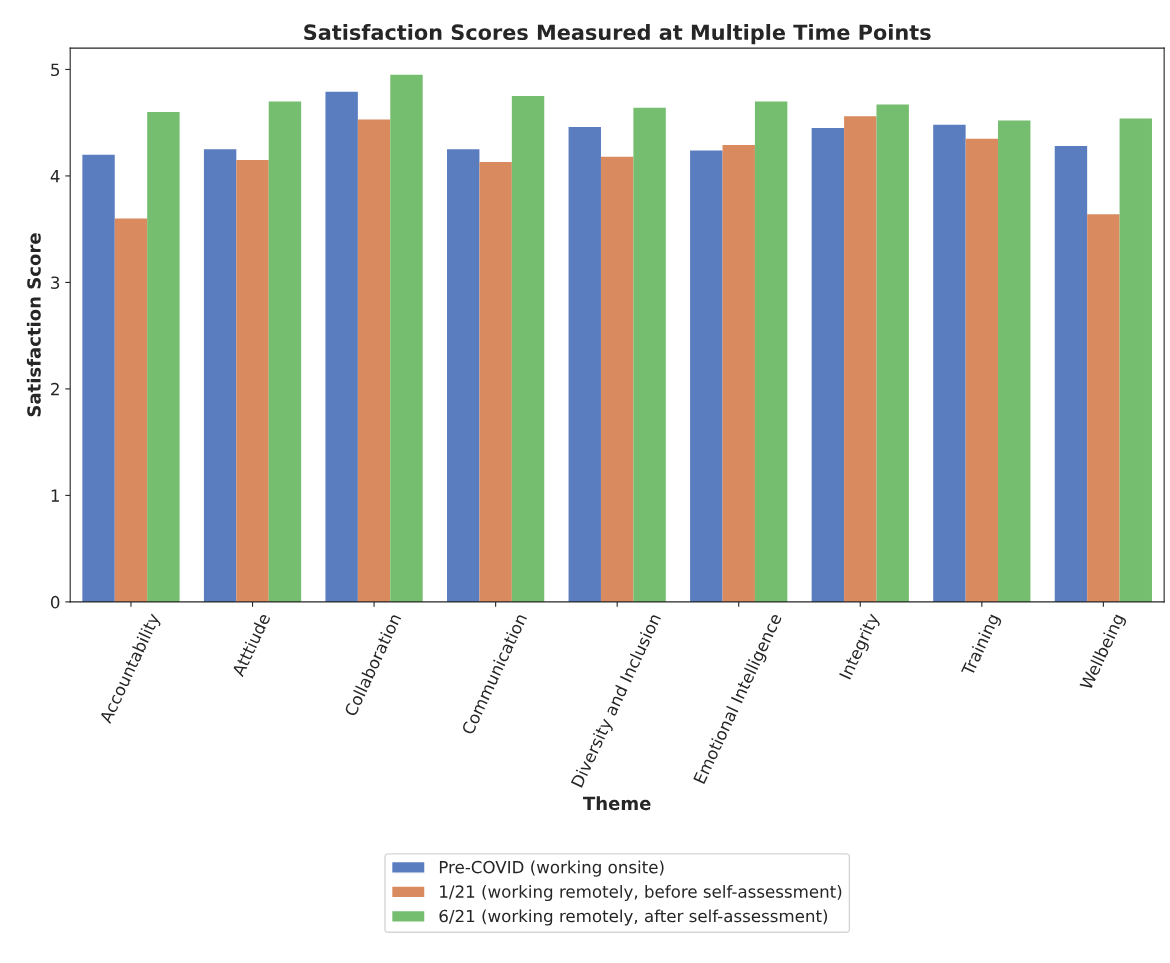 The image size is (1170, 963). Describe the element at coordinates (55, 70) in the screenshot. I see `y-tick-label: 5` at that location.